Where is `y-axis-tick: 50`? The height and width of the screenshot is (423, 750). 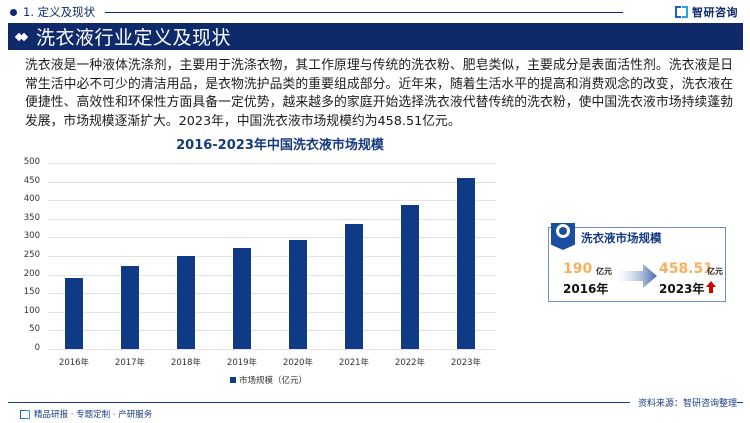 y-axis-tick: 50 is located at coordinates (34, 329).